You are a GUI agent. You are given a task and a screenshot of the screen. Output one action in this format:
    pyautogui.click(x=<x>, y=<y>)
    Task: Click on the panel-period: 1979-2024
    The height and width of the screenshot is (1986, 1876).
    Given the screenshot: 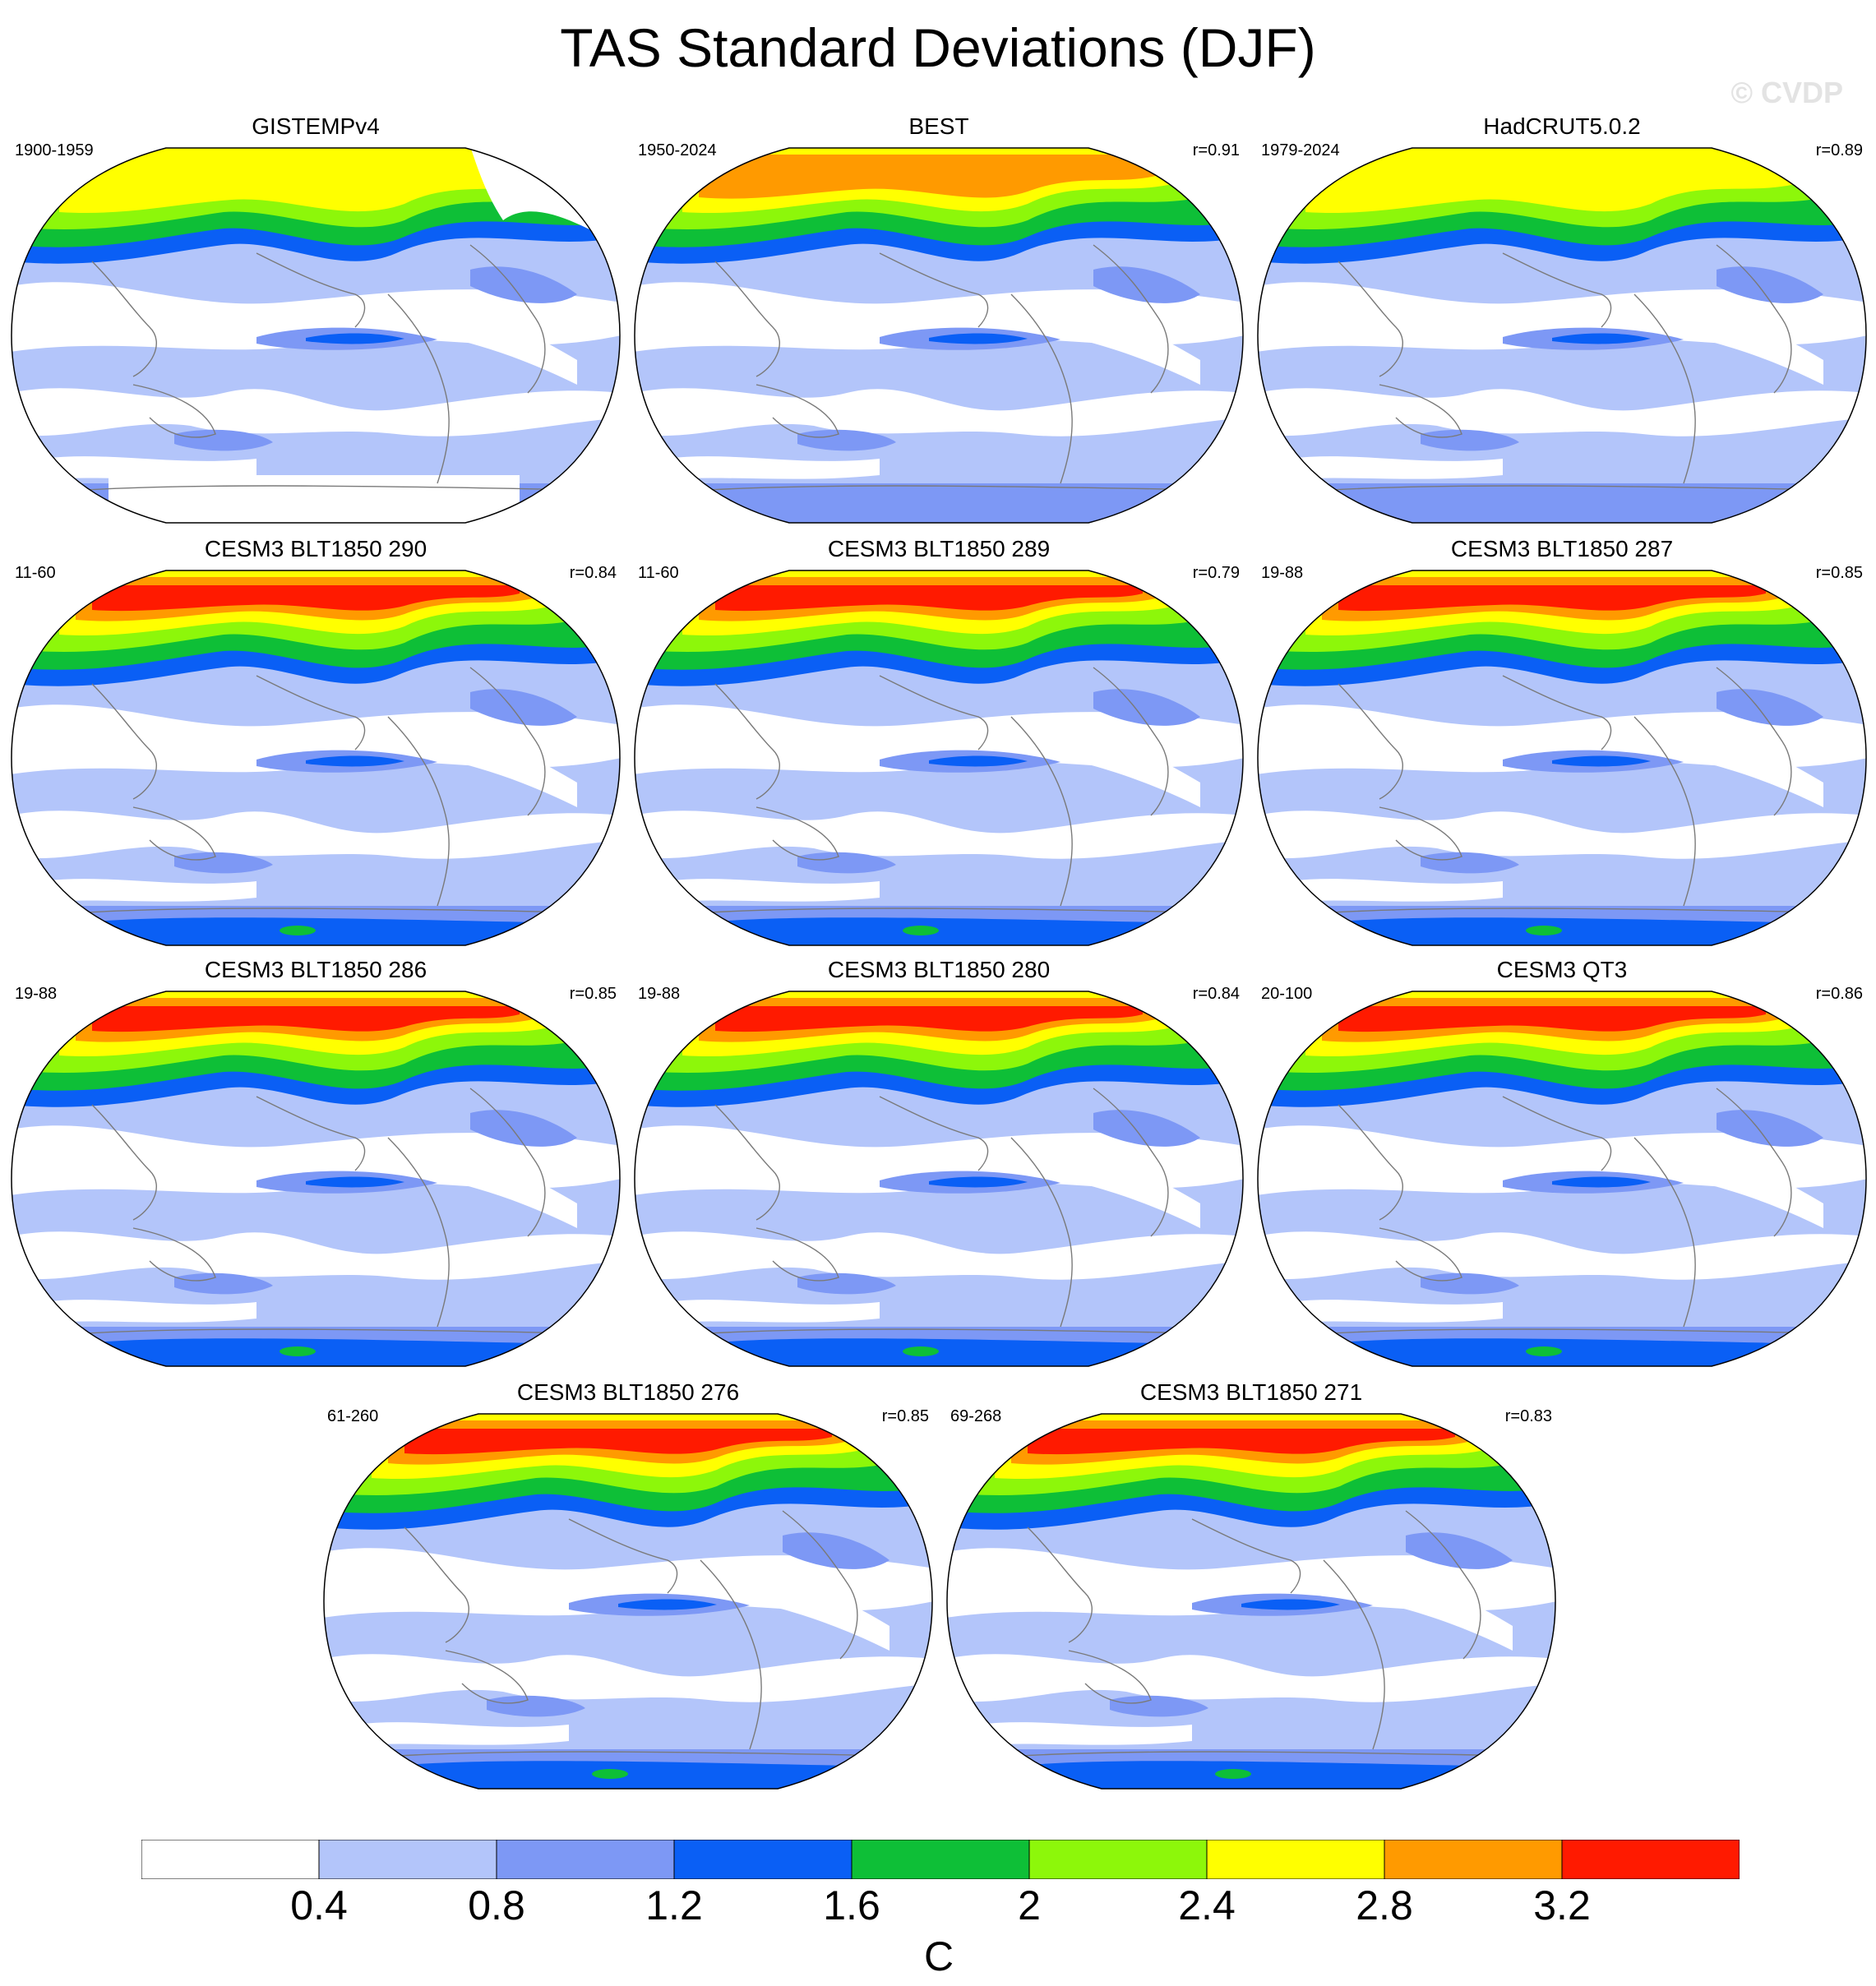 What is the action you would take?
    pyautogui.click(x=1300, y=150)
    